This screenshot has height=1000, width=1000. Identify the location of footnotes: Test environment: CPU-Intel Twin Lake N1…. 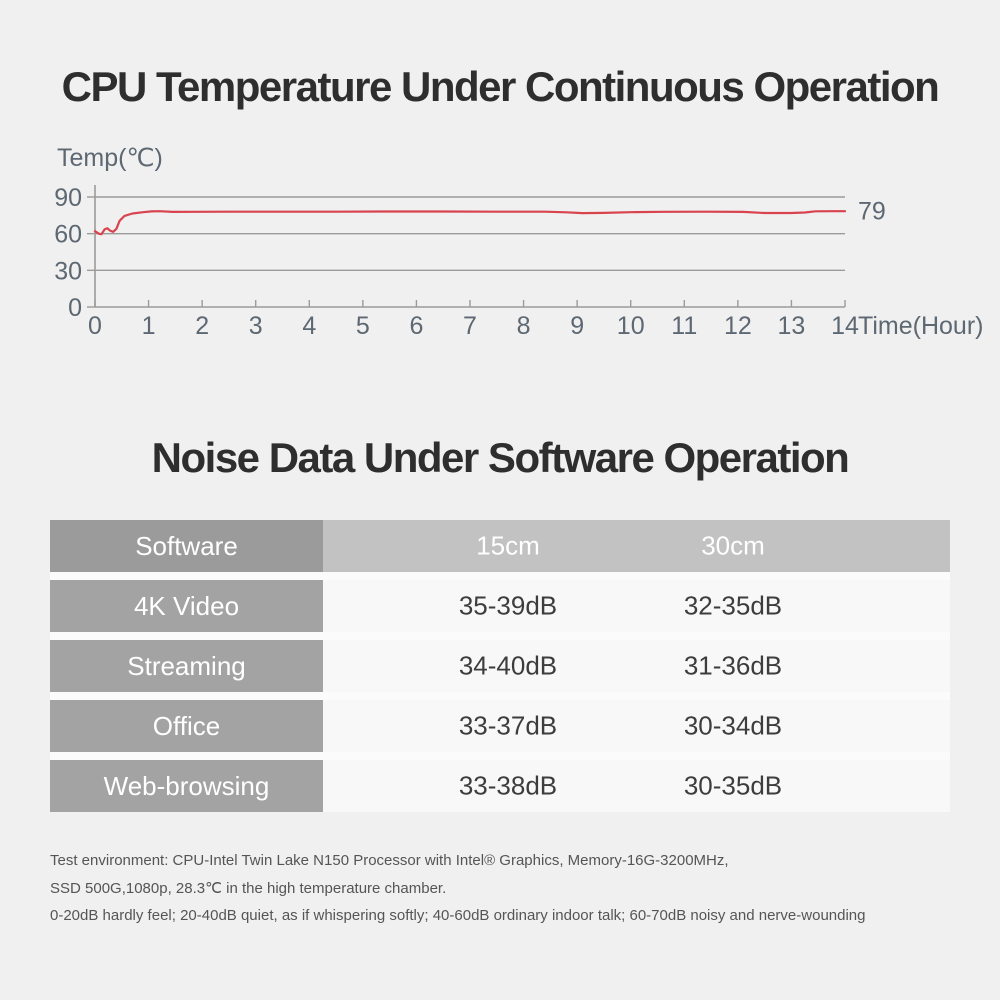
(510, 888).